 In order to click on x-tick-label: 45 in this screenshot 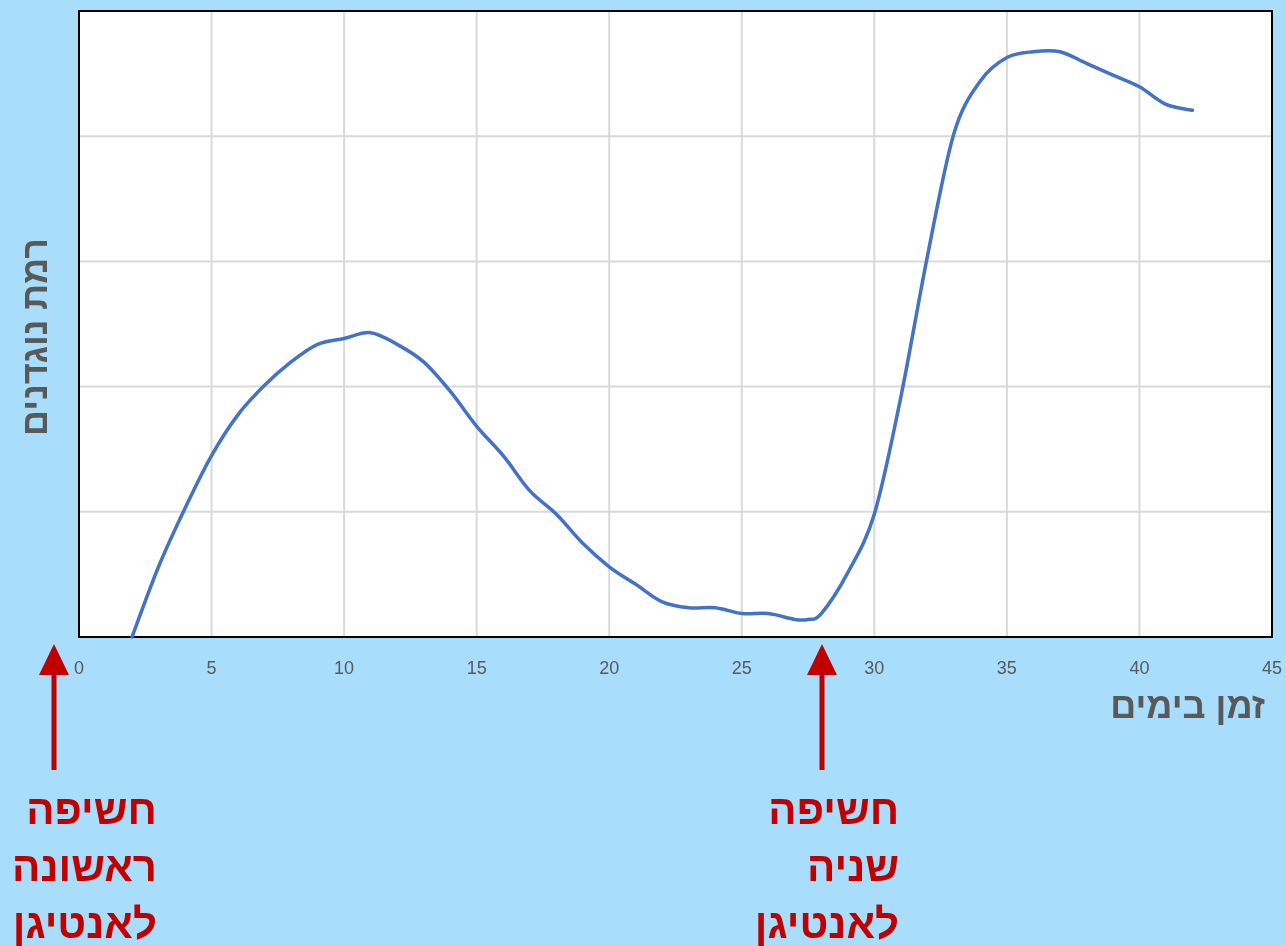, I will do `click(1272, 668)`.